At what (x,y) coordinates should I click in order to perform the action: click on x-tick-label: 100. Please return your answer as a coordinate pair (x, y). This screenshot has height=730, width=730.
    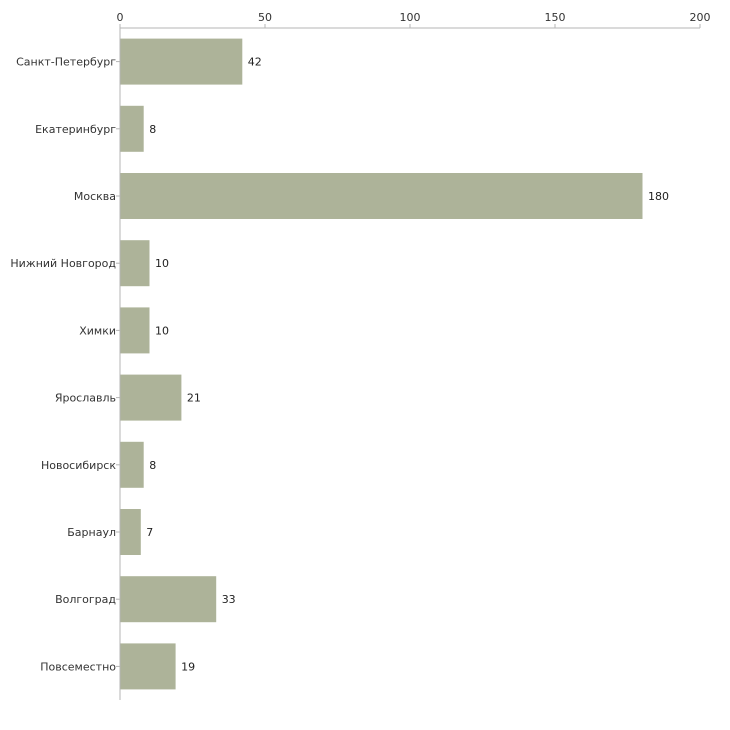
    Looking at the image, I should click on (410, 17).